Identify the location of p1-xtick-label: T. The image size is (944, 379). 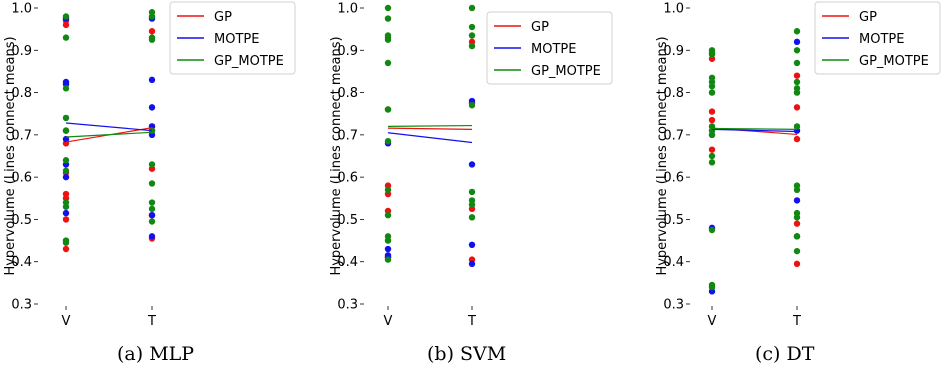
(151, 321).